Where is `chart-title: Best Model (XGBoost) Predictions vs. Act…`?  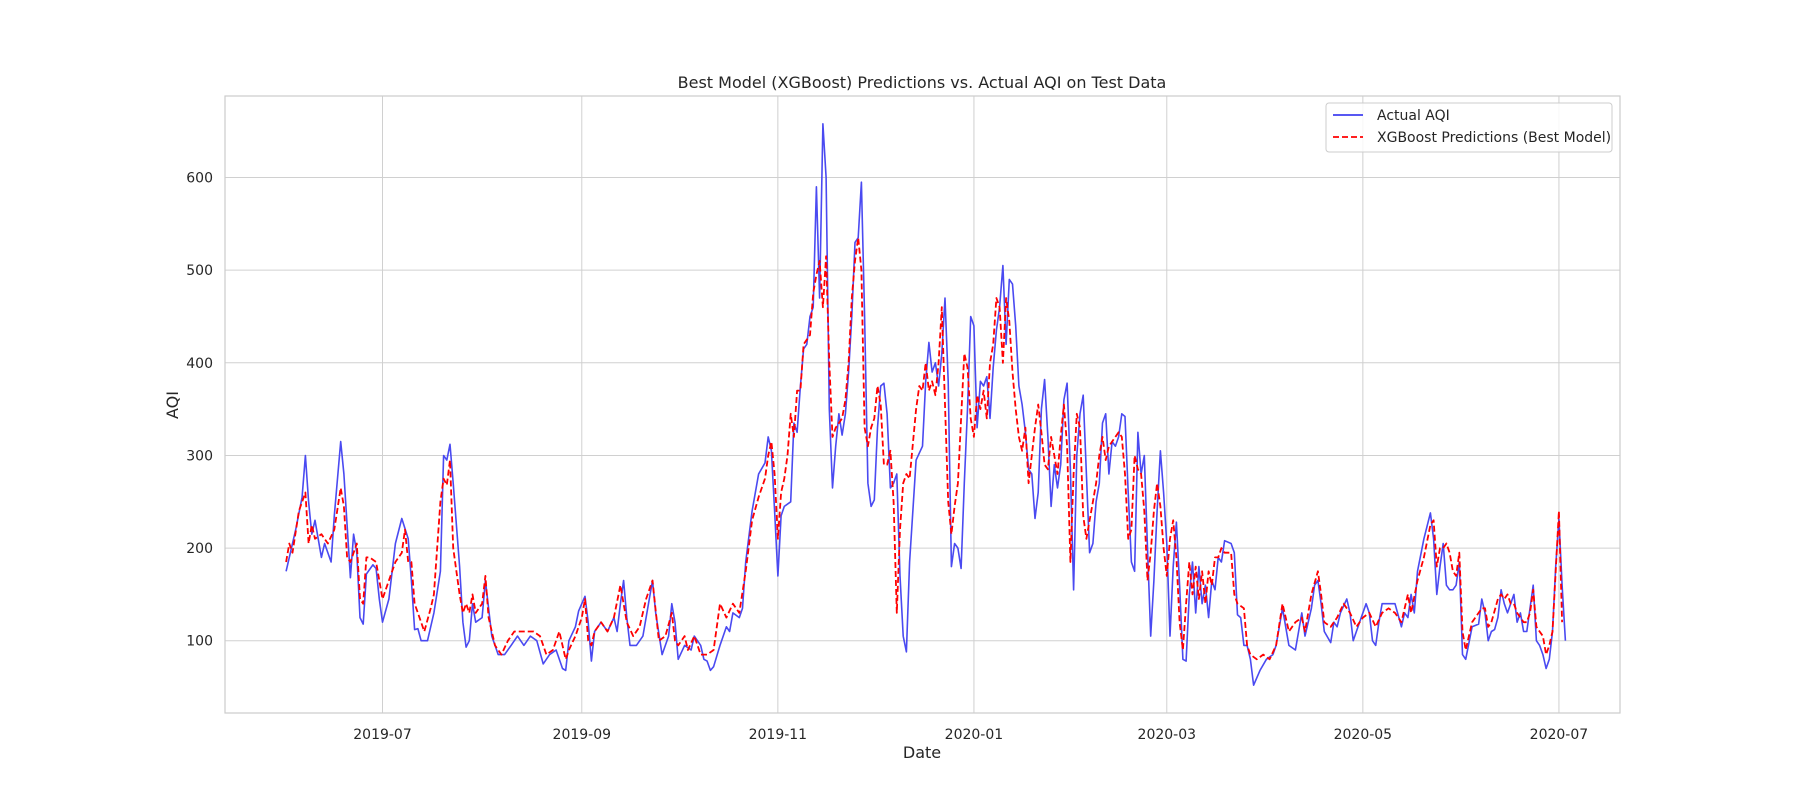
chart-title: Best Model (XGBoost) Predictions vs. Act… is located at coordinates (922, 82).